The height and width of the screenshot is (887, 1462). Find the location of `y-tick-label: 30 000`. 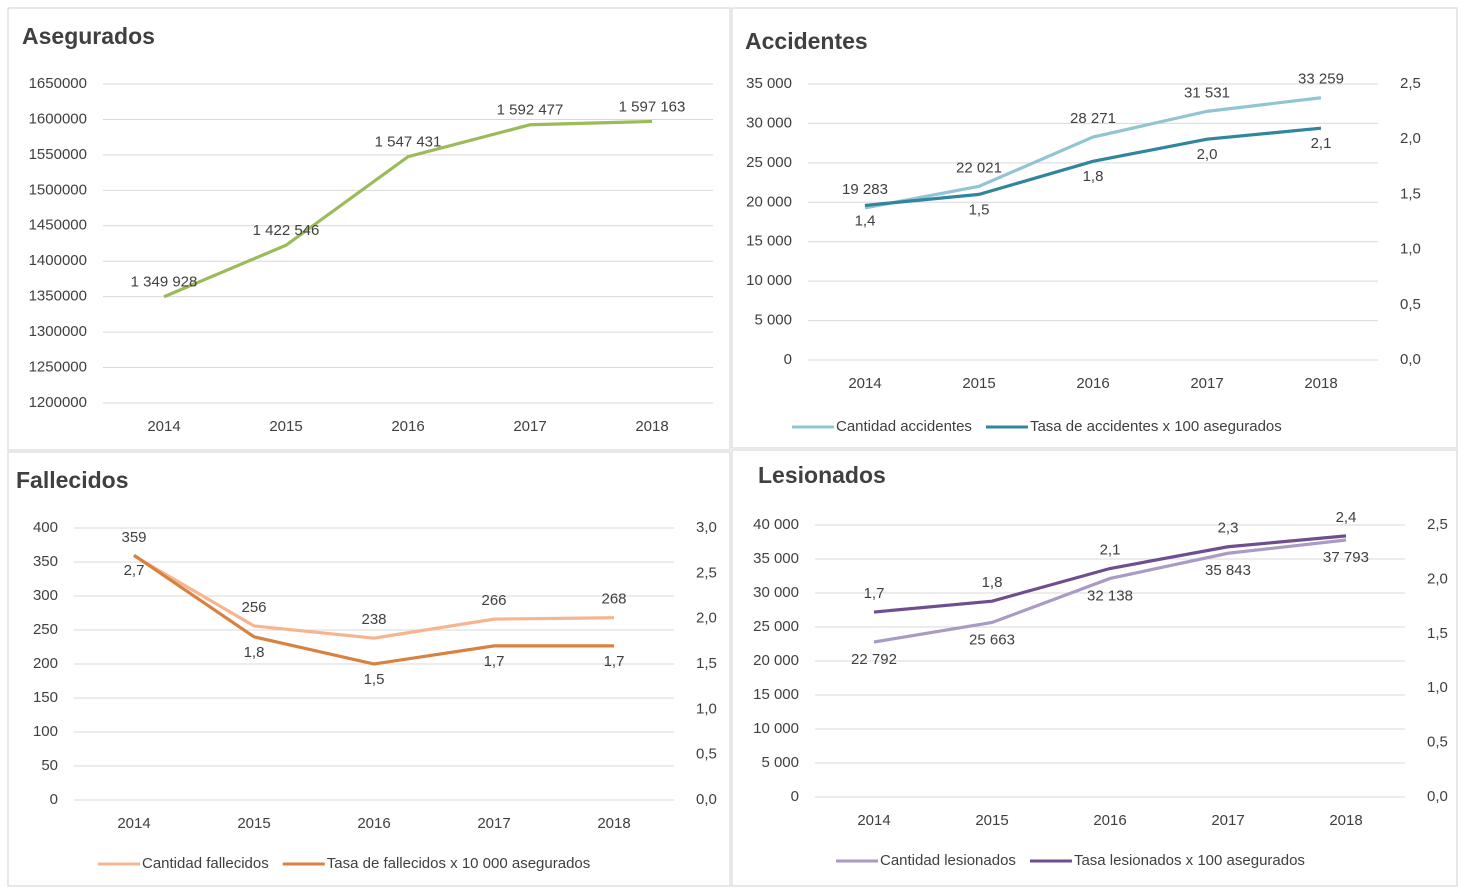

y-tick-label: 30 000 is located at coordinates (776, 592).